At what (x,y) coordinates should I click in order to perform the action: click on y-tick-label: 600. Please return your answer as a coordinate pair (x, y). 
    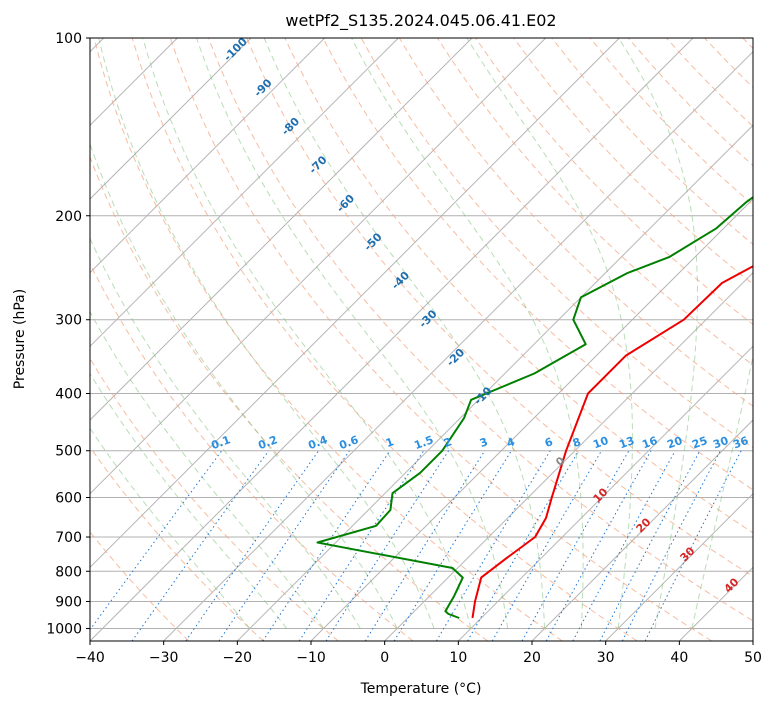
    Looking at the image, I should click on (68, 498).